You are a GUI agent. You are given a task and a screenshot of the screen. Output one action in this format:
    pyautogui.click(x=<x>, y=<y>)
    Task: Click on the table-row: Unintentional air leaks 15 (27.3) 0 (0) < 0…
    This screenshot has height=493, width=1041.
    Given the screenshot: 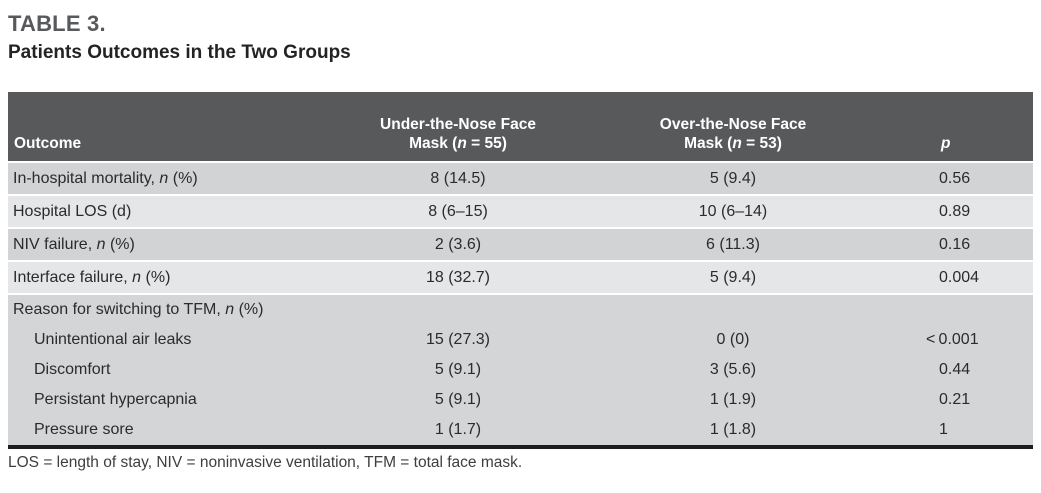 What is the action you would take?
    pyautogui.click(x=520, y=340)
    